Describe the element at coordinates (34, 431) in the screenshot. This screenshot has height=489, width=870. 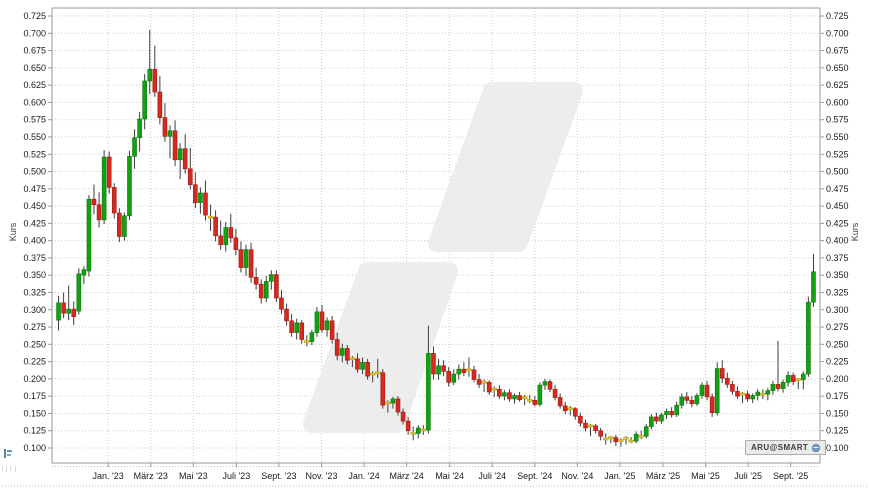
I see `y-axis-label-left: 0.125` at that location.